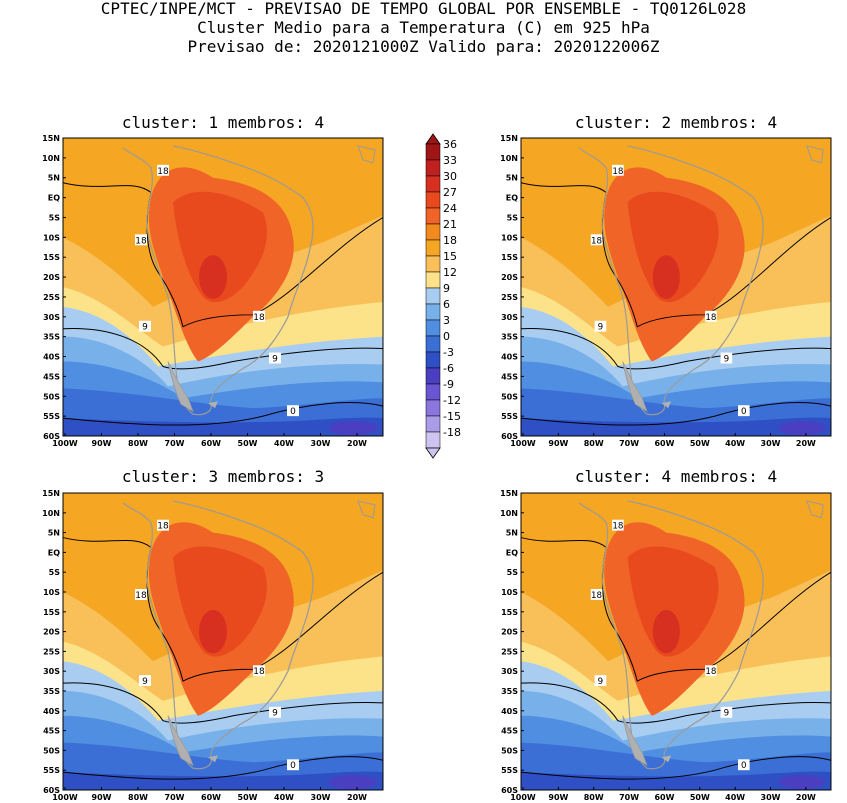  I want to click on colorbar-tick-label: 0, so click(446, 336).